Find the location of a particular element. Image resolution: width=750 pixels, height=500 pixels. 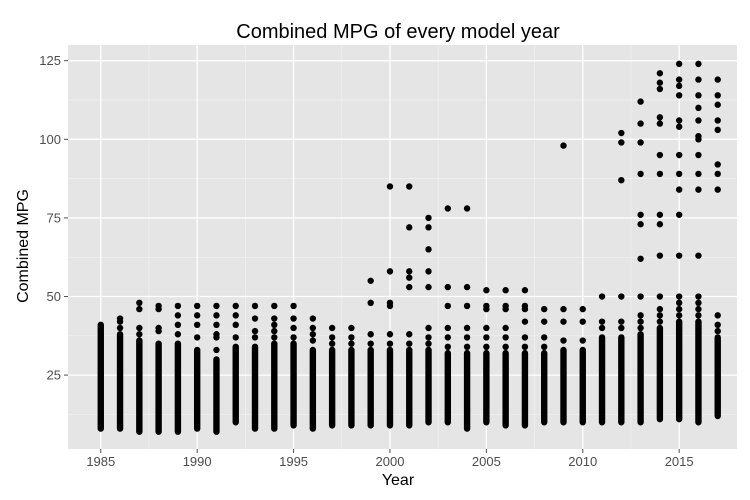

x-tick-label: 2005 is located at coordinates (486, 461).